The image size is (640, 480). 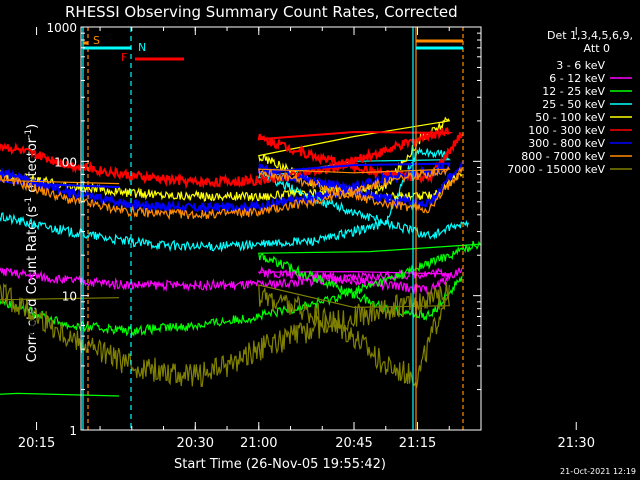 I want to click on legend-header-line-1: Det 1,3,4,5,6,9,, so click(x=590, y=35).